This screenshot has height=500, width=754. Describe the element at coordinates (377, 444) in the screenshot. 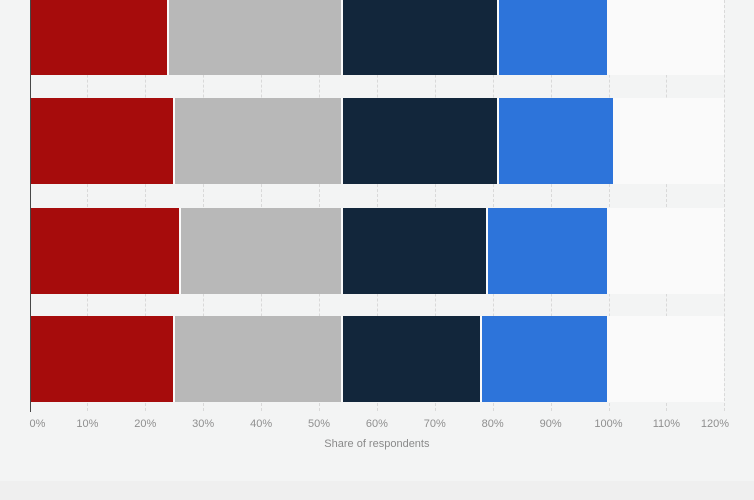

I see `x-axis-title: Share of respondents` at that location.